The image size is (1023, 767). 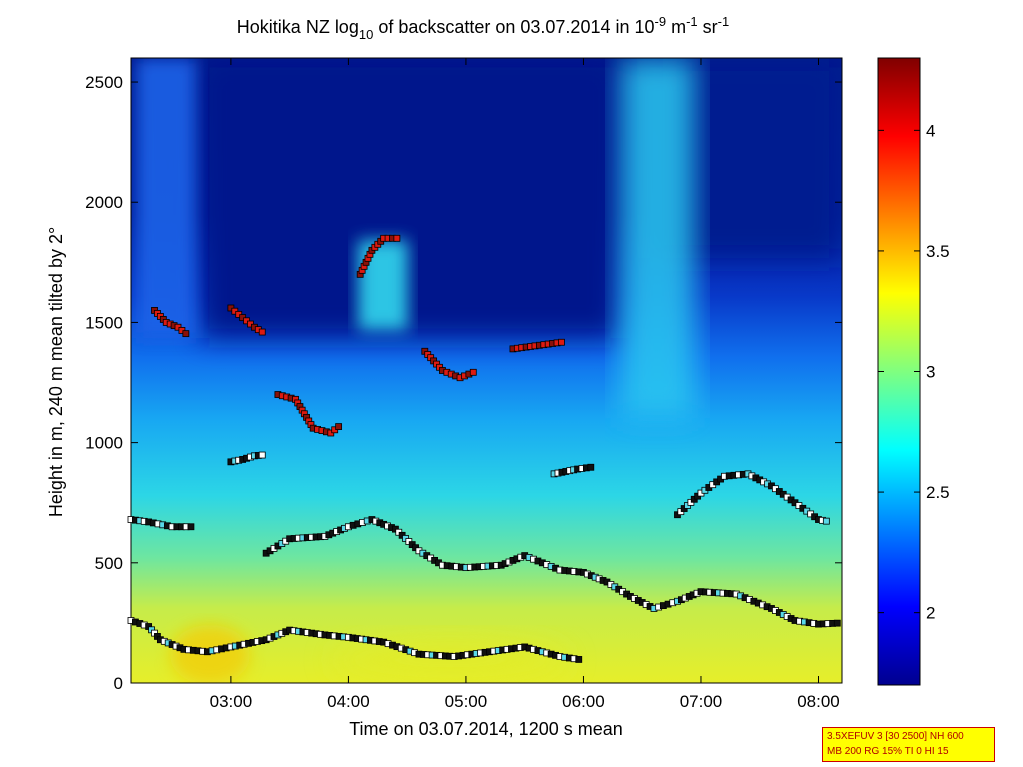 What do you see at coordinates (104, 443) in the screenshot?
I see `y-tick-label: 1000` at bounding box center [104, 443].